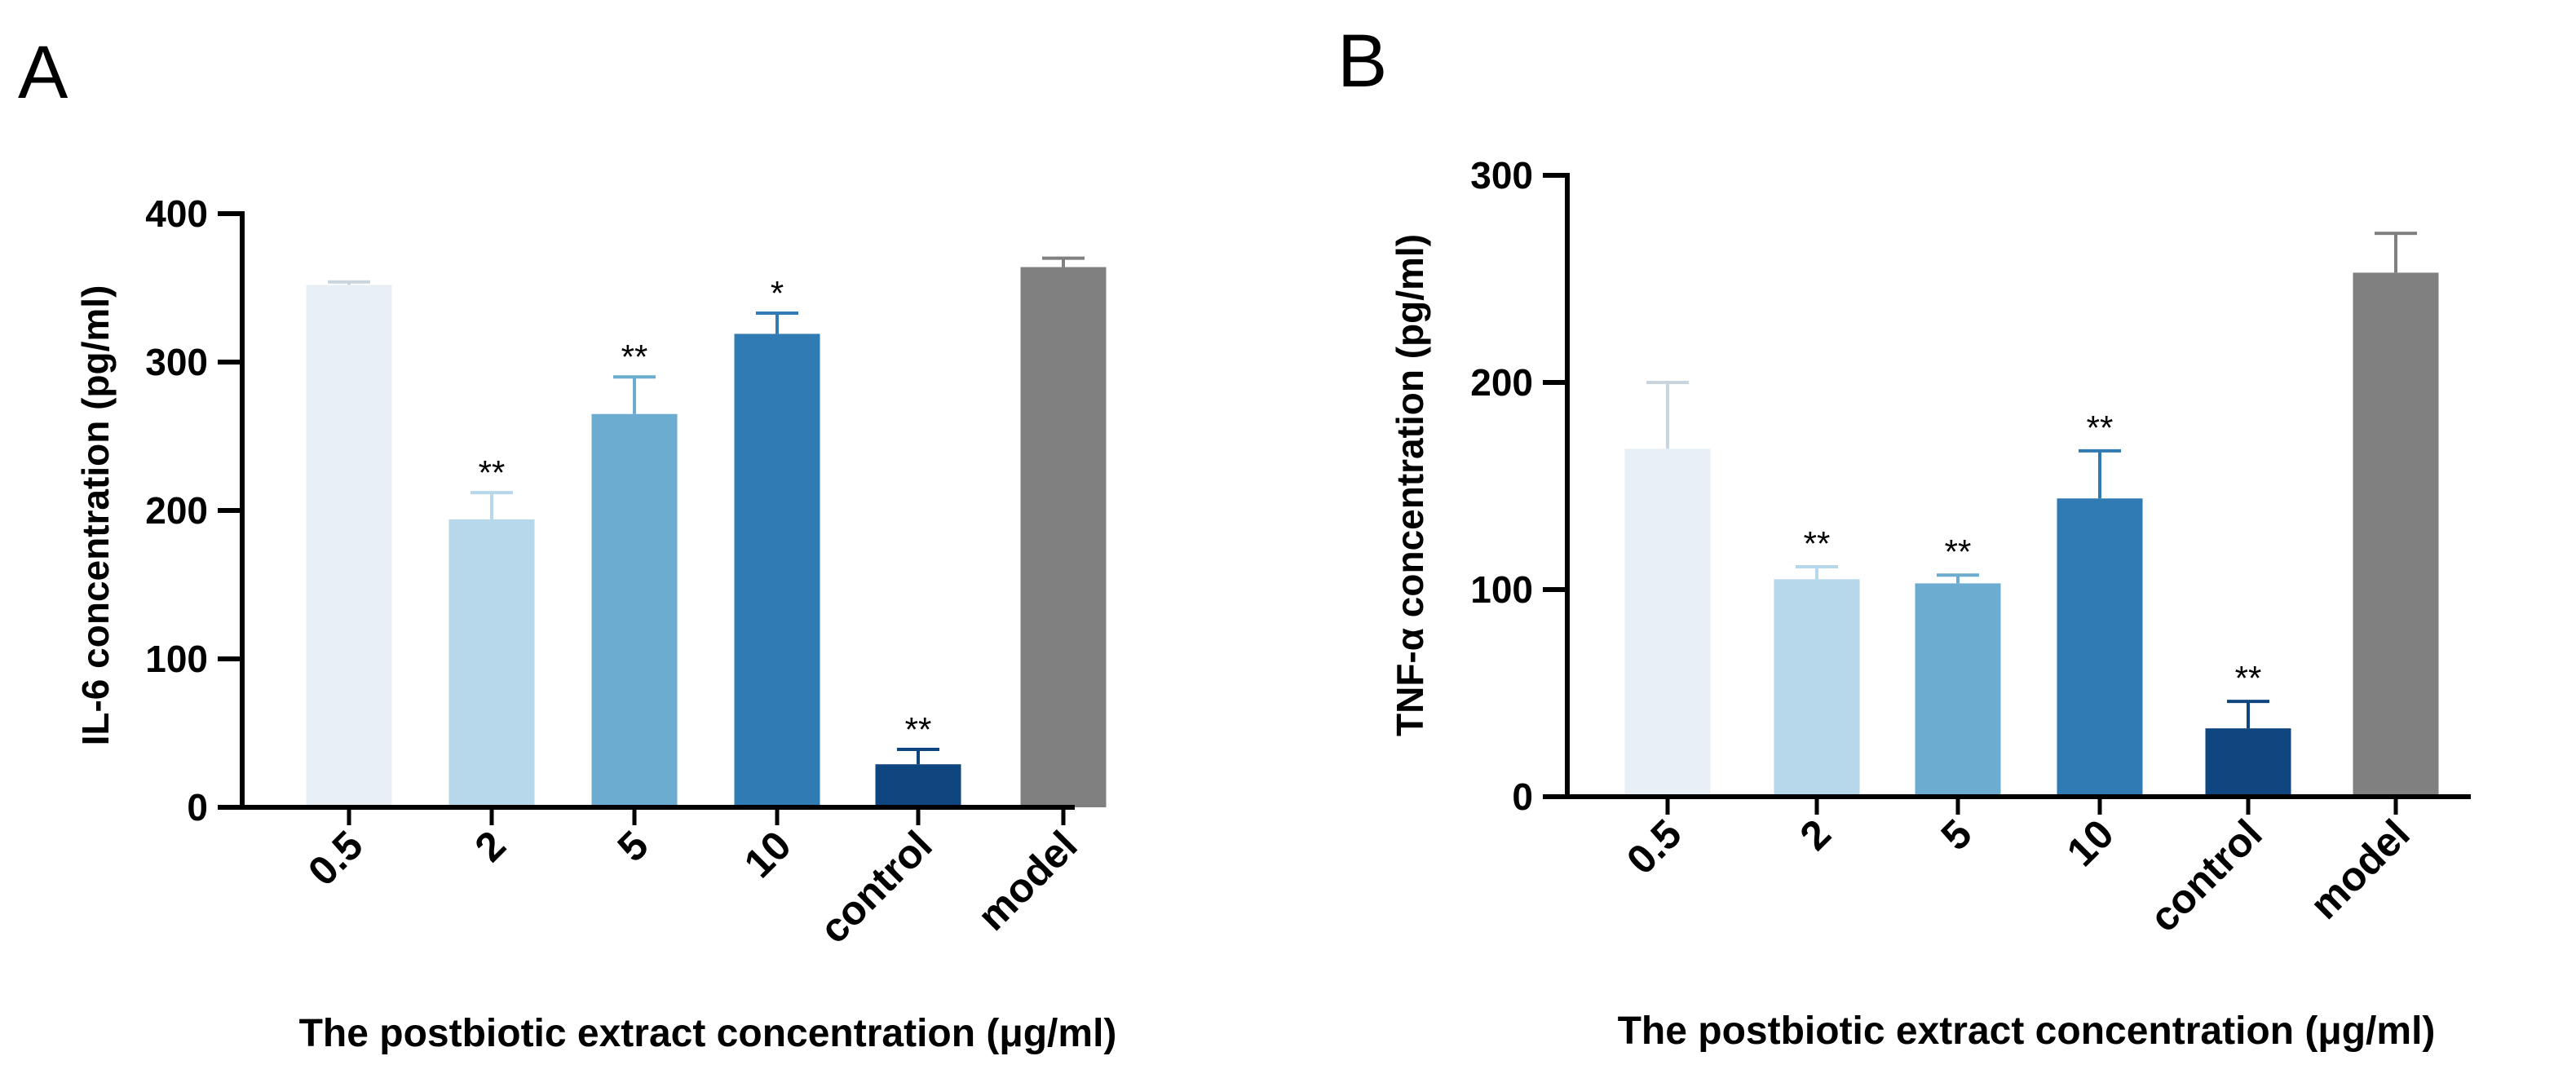 The image size is (2576, 1087). What do you see at coordinates (875, 887) in the screenshot?
I see `panel-a-category-label: control` at bounding box center [875, 887].